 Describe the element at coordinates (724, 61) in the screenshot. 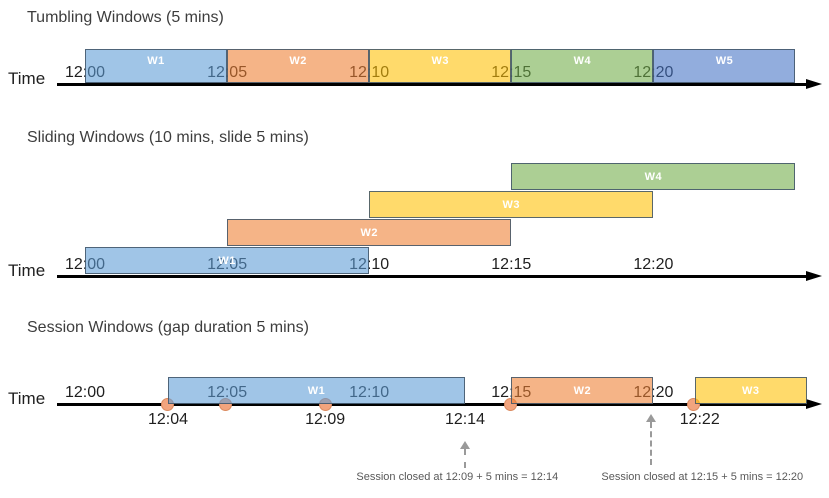

I see `window-label: W5` at that location.